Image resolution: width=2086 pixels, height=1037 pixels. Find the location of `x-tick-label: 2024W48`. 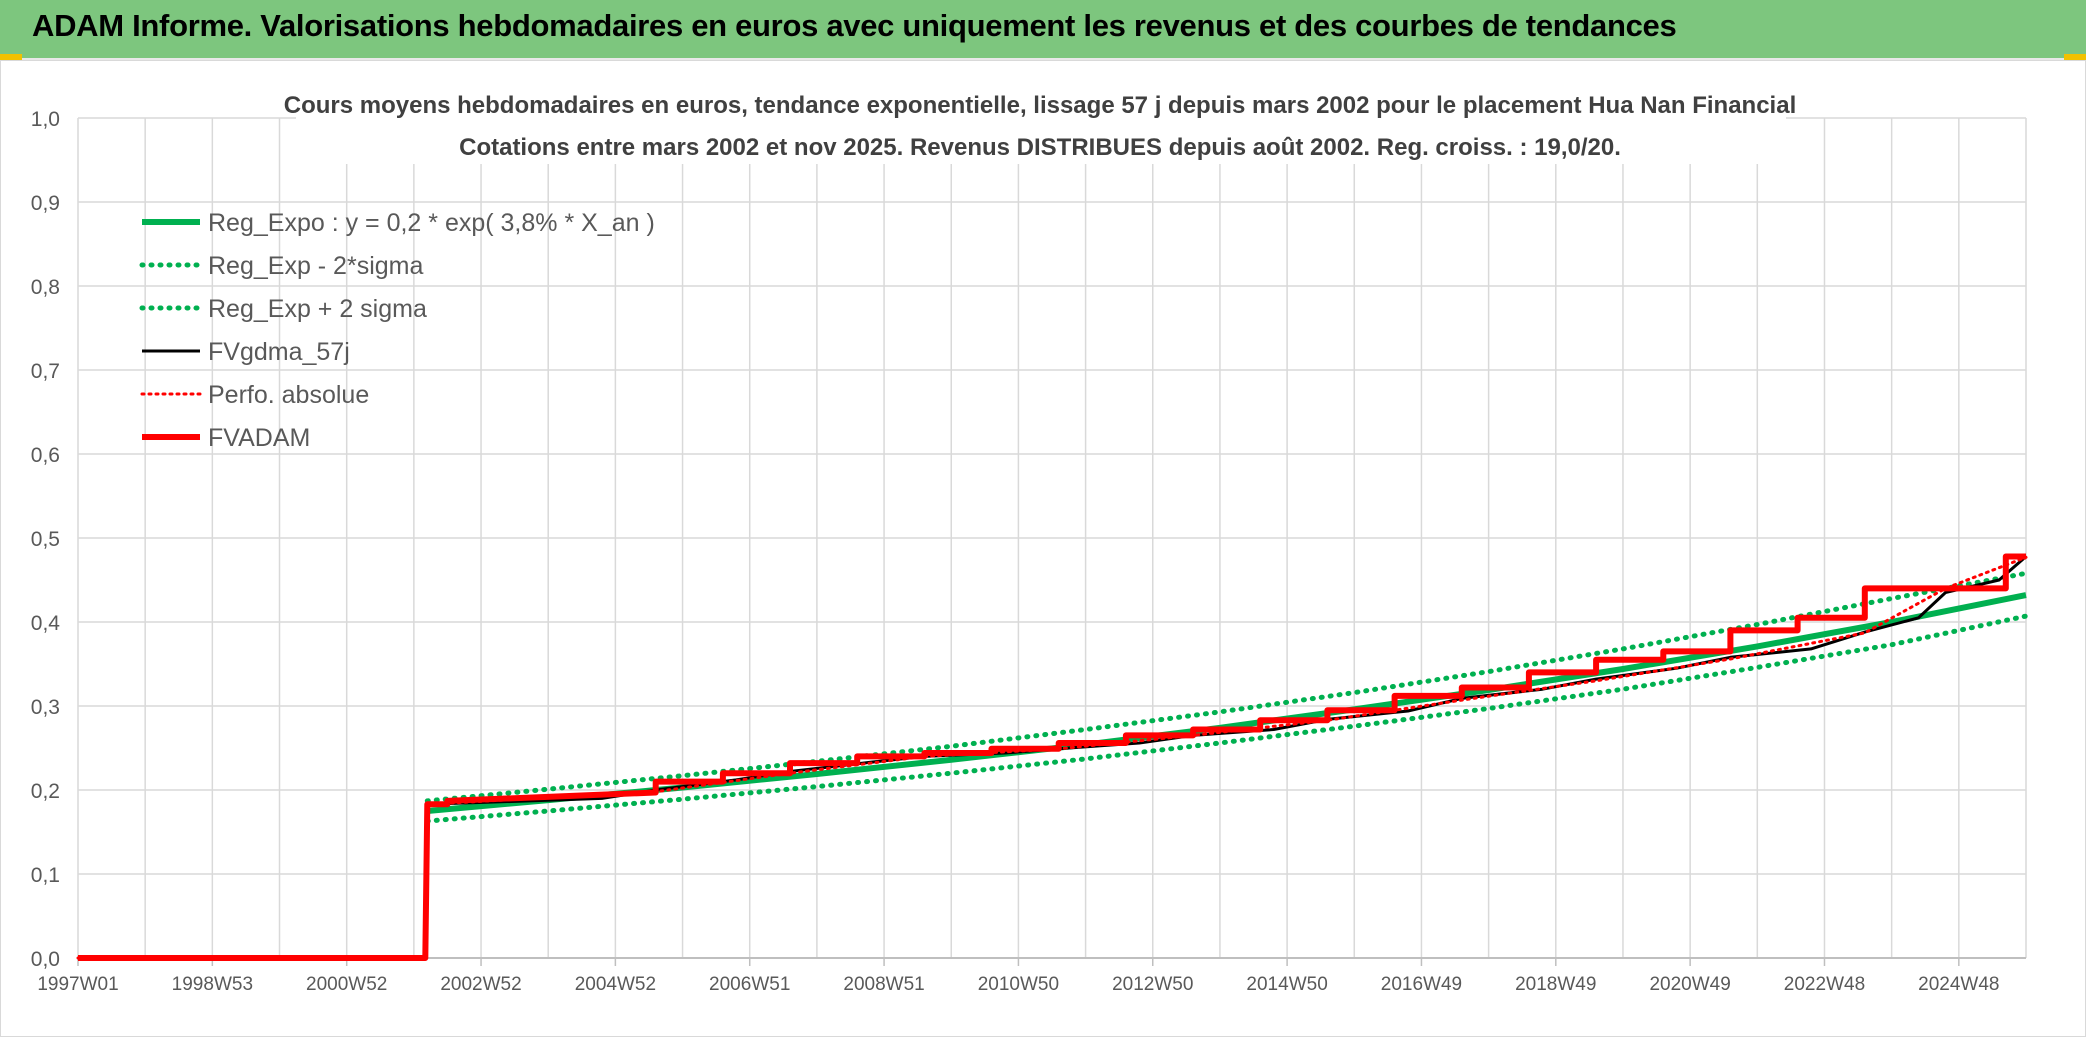

x-tick-label: 2024W48 is located at coordinates (1958, 984).